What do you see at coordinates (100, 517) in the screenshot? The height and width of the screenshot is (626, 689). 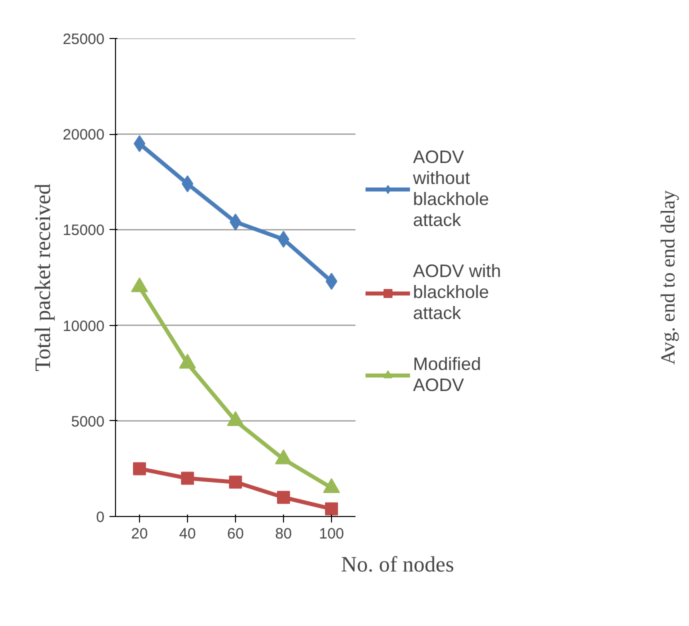 I see `y-tick-label: 0` at bounding box center [100, 517].